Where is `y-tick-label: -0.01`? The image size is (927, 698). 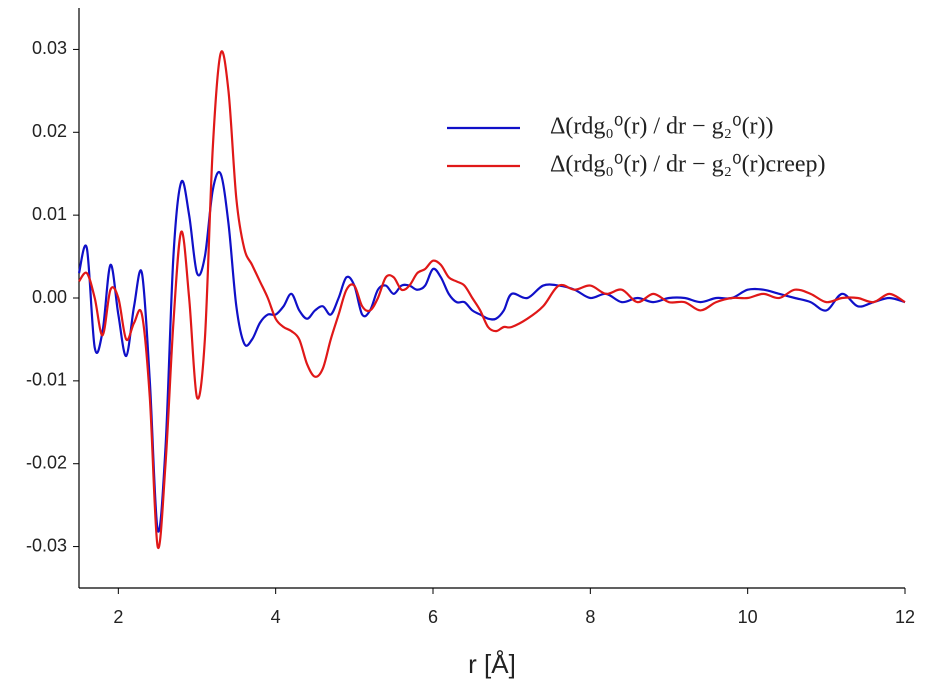 y-tick-label: -0.01 is located at coordinates (46, 380).